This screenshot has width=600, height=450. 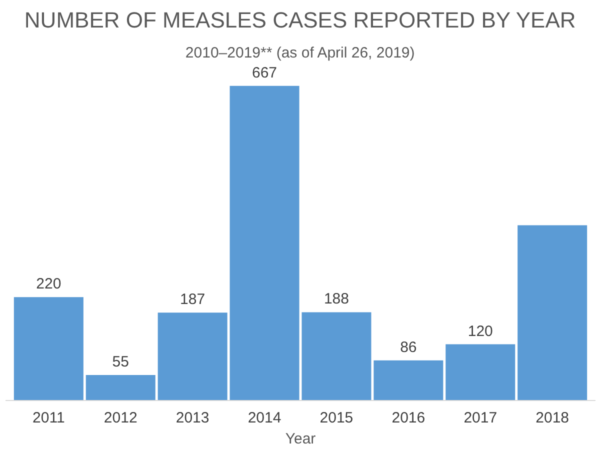 I want to click on x-tick-label: 2015, so click(x=337, y=418).